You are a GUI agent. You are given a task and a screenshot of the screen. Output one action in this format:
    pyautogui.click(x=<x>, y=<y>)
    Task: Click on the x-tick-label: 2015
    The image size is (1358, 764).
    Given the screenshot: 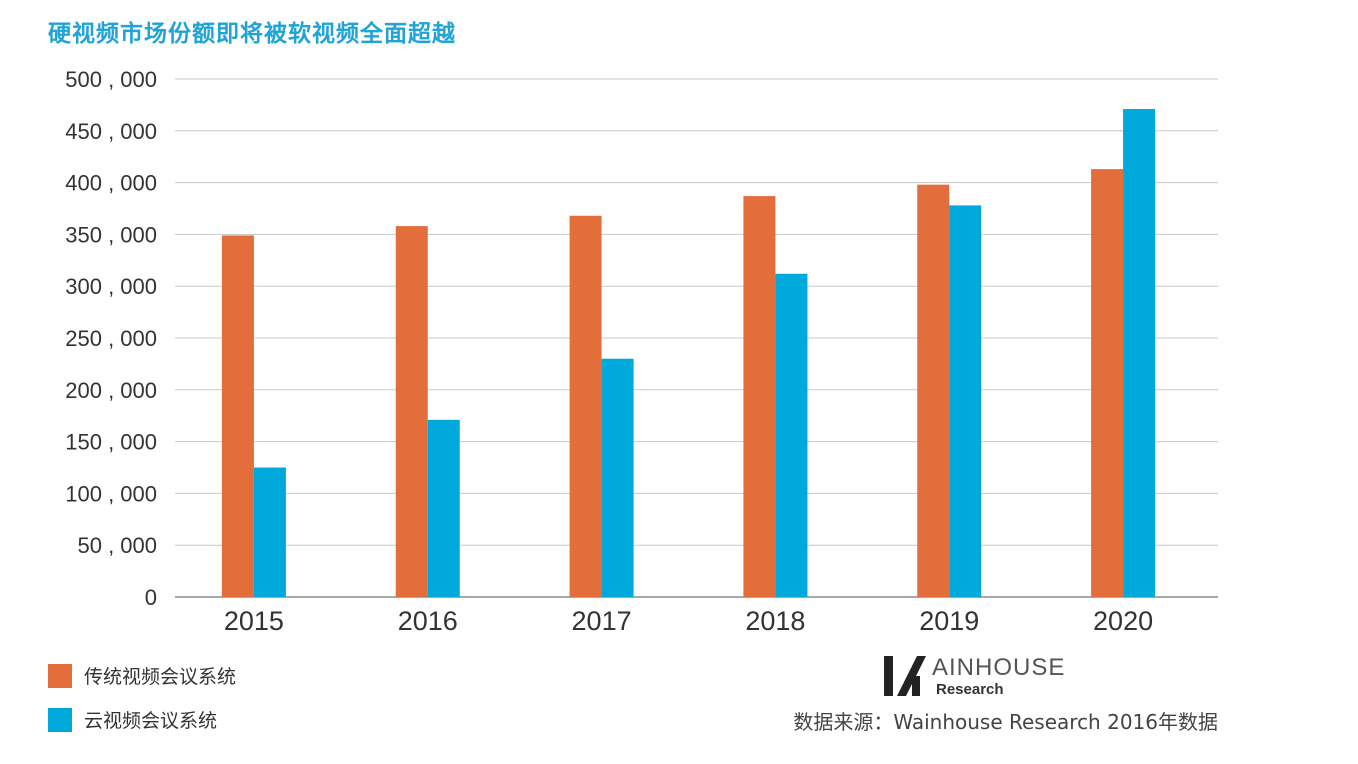 What is the action you would take?
    pyautogui.click(x=254, y=621)
    